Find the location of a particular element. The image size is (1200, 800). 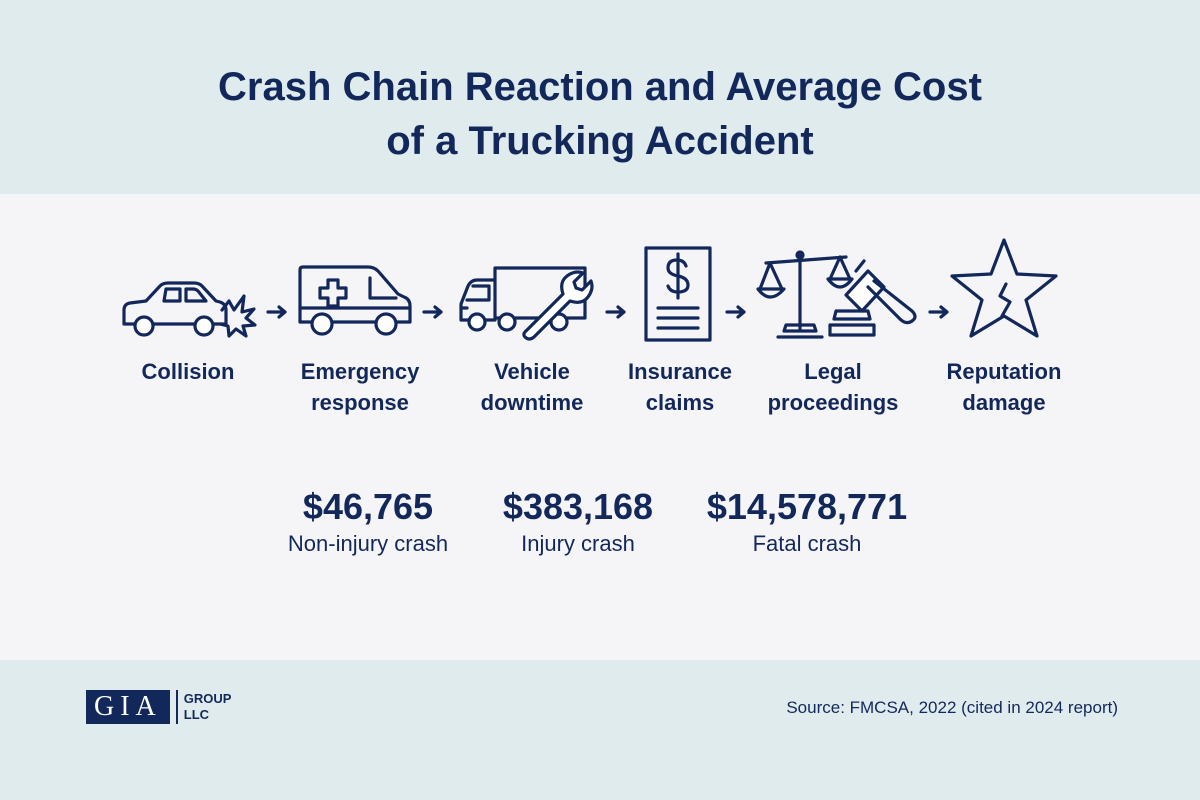

step-label-line: Reputation is located at coordinates (1004, 371).